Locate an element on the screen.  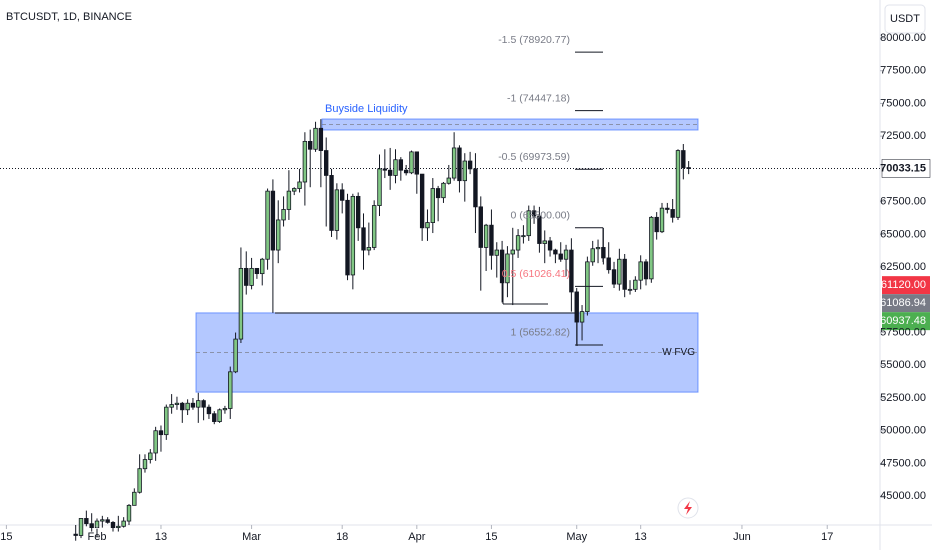
x-tick-label: 15 is located at coordinates (491, 537).